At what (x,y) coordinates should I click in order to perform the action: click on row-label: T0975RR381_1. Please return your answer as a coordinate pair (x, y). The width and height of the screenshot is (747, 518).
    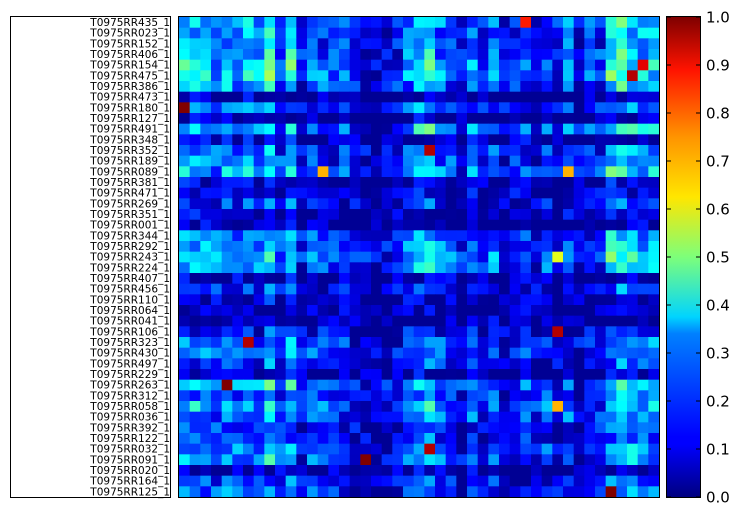
    Looking at the image, I should click on (129, 183).